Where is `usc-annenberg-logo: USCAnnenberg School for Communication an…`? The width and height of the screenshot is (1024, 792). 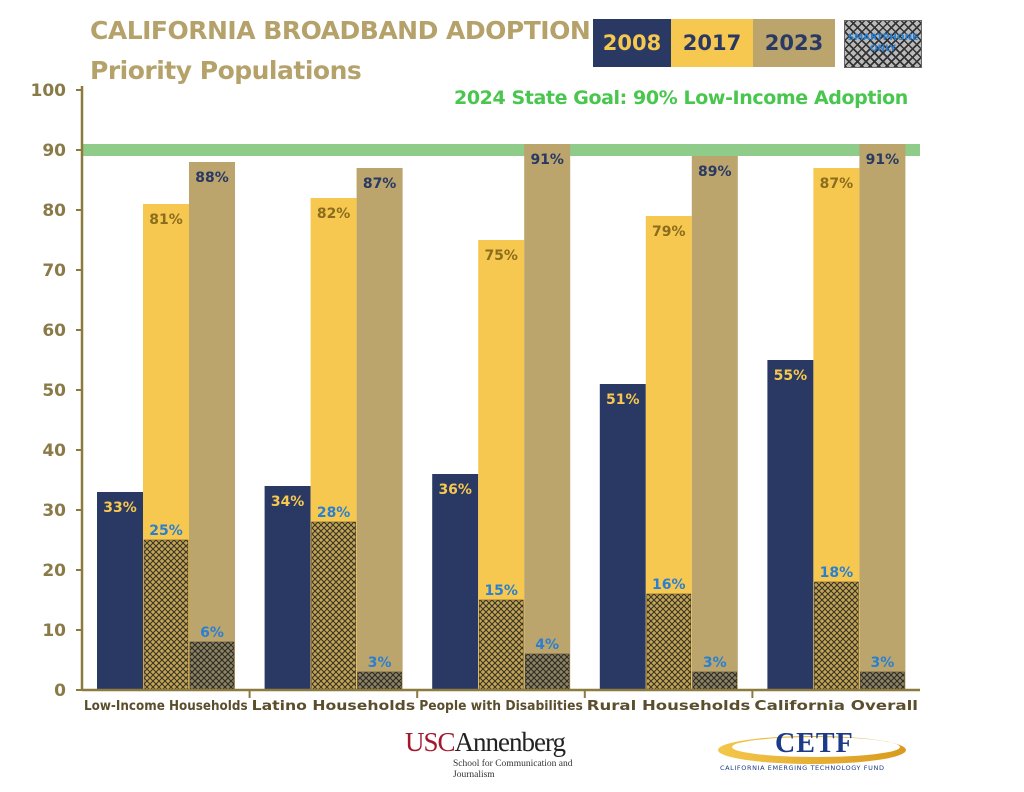
usc-annenberg-logo: USCAnnenberg School for Communication an… is located at coordinates (489, 753).